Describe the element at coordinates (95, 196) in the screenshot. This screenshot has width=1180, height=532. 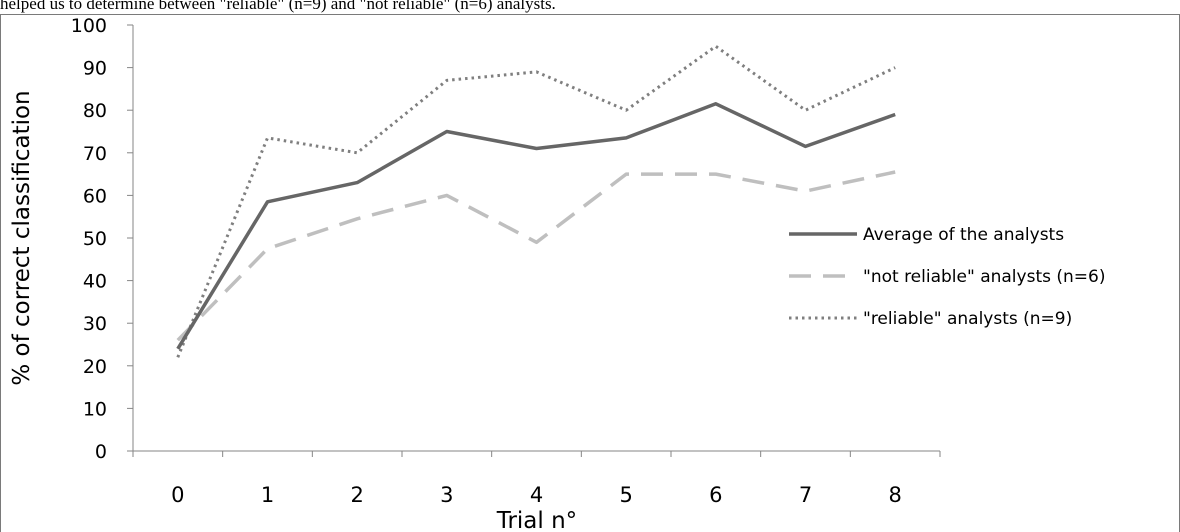
I see `y-tick-label: 60` at that location.